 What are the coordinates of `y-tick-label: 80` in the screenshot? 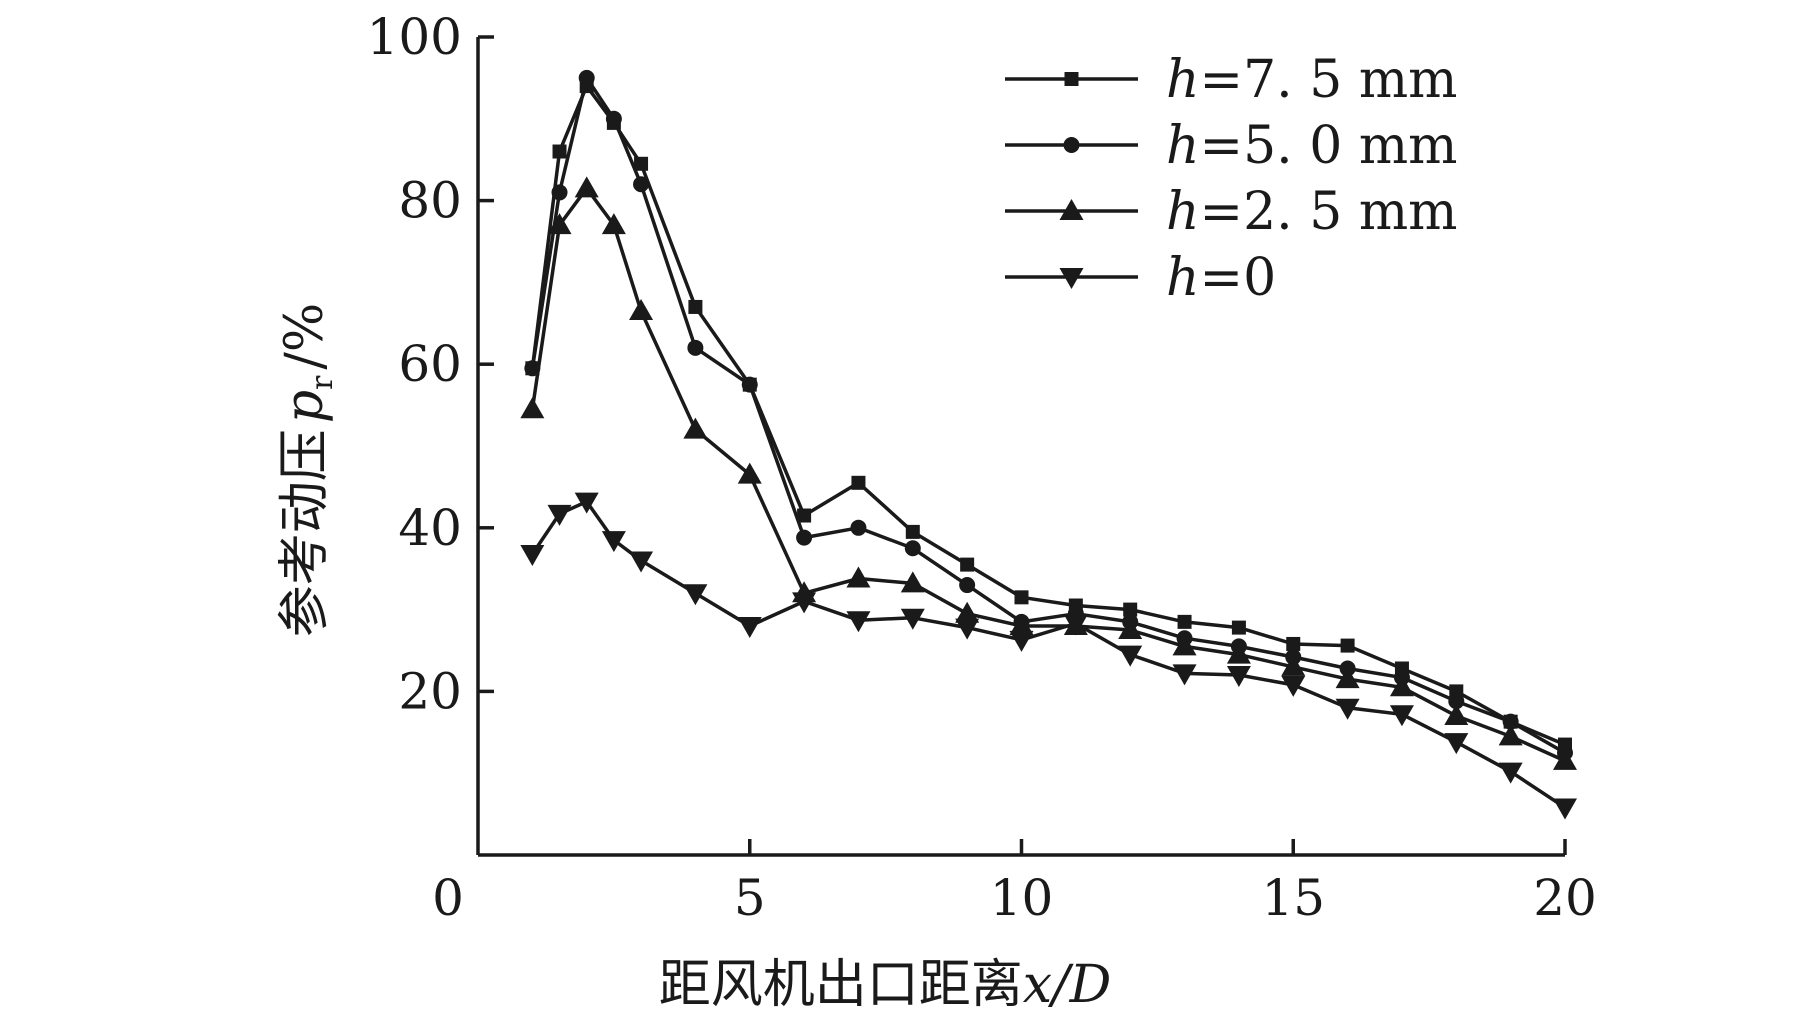 It's located at (430, 201).